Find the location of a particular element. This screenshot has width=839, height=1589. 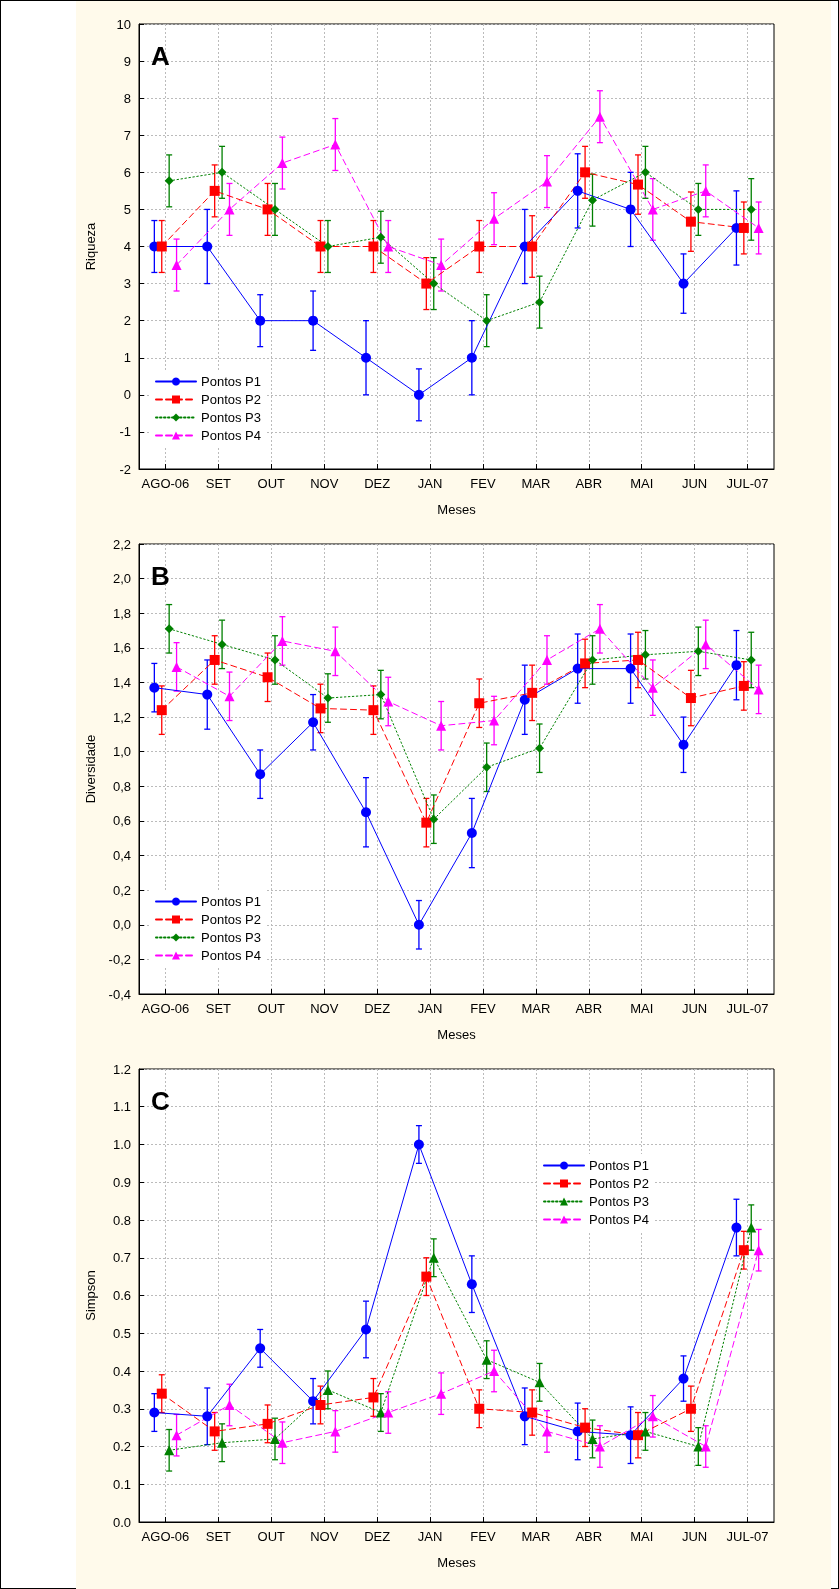

y-tick-label: 0.4 is located at coordinates (121, 1371).